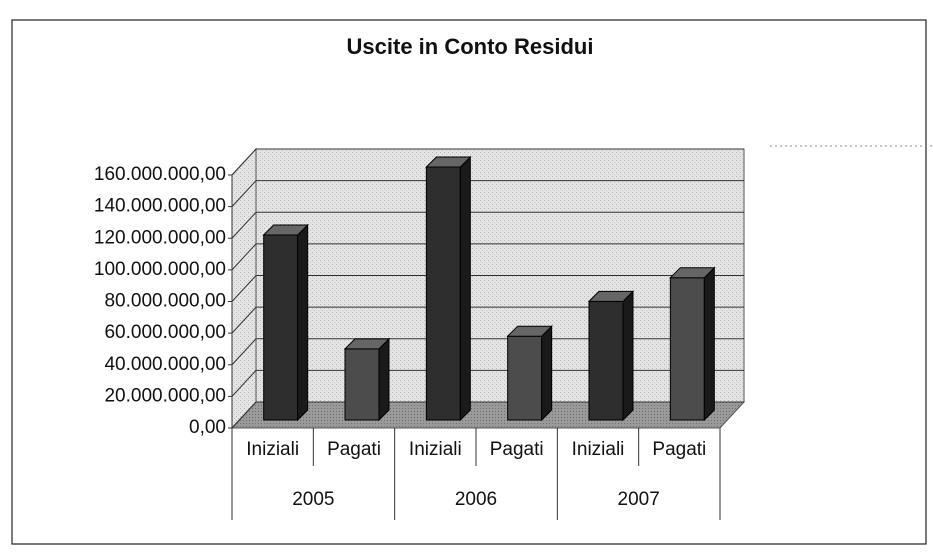  What do you see at coordinates (207, 427) in the screenshot?
I see `y-tick-label: 0,00` at bounding box center [207, 427].